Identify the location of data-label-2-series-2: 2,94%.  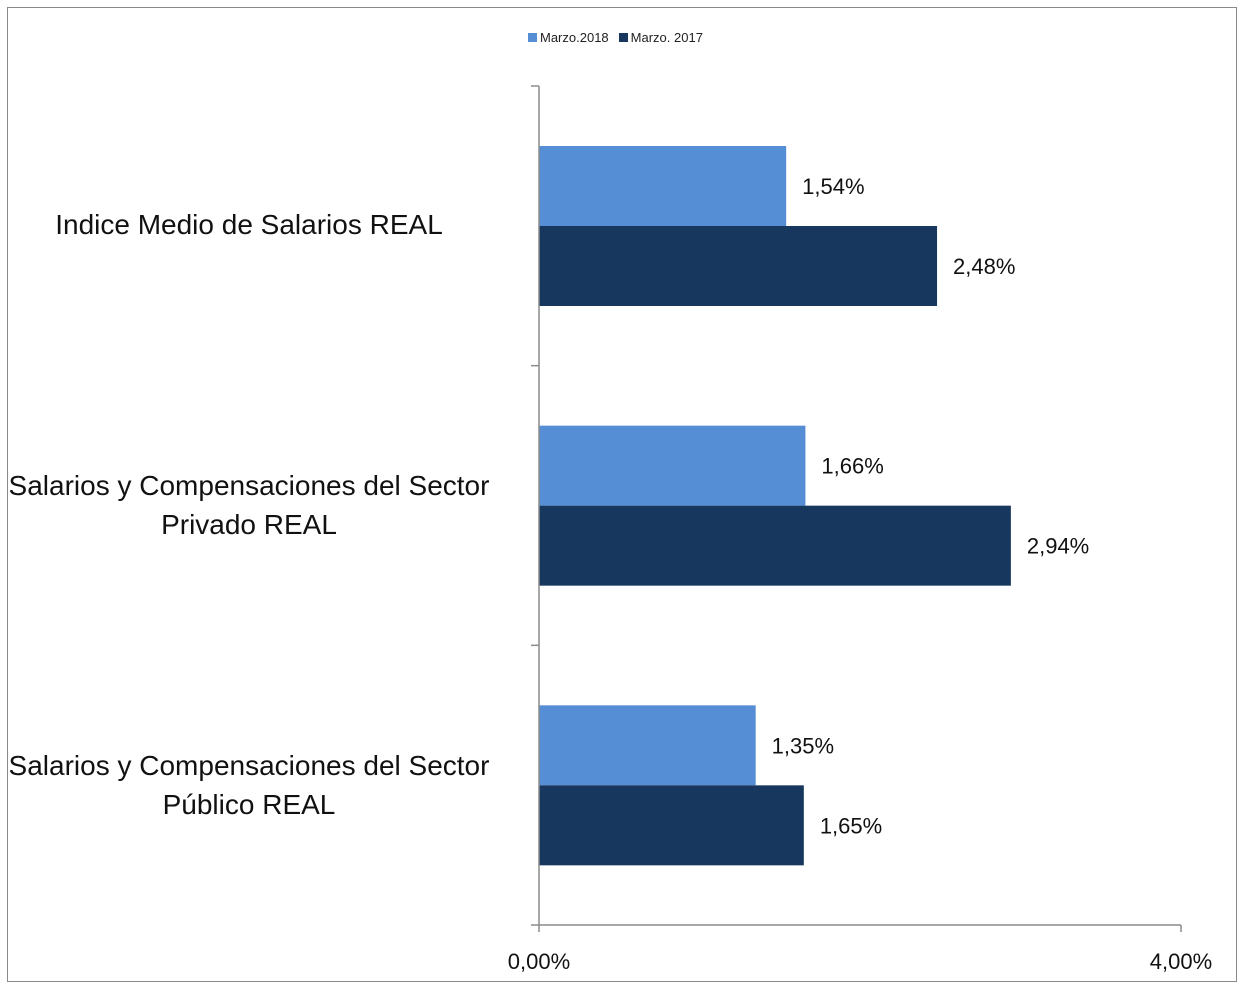
(1058, 546).